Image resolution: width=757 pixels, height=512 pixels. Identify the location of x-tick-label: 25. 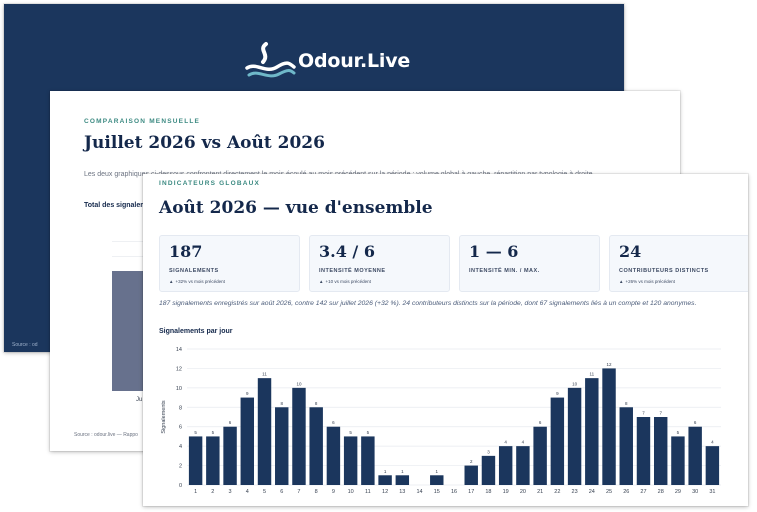
(609, 492).